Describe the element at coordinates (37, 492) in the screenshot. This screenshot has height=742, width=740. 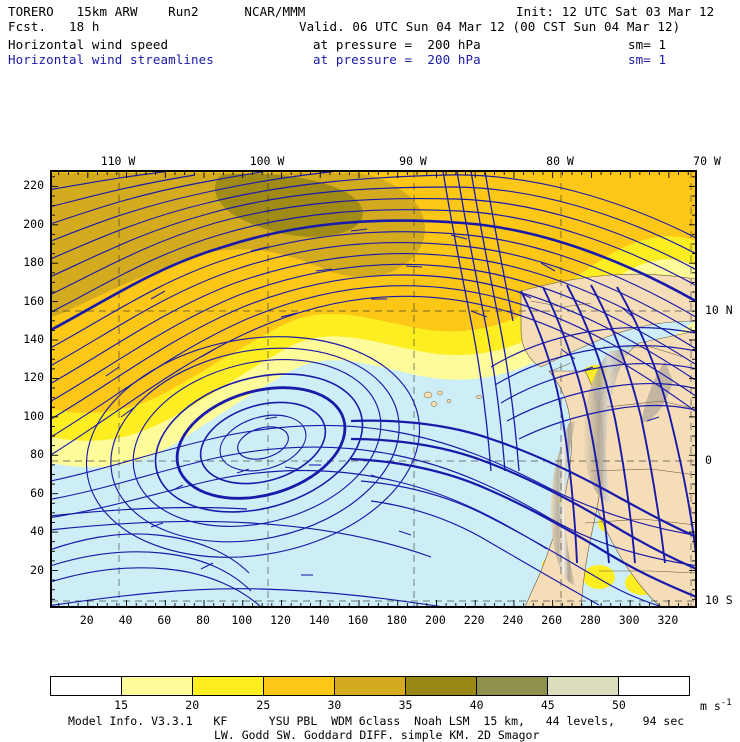
I see `y-tick-label: 60` at that location.